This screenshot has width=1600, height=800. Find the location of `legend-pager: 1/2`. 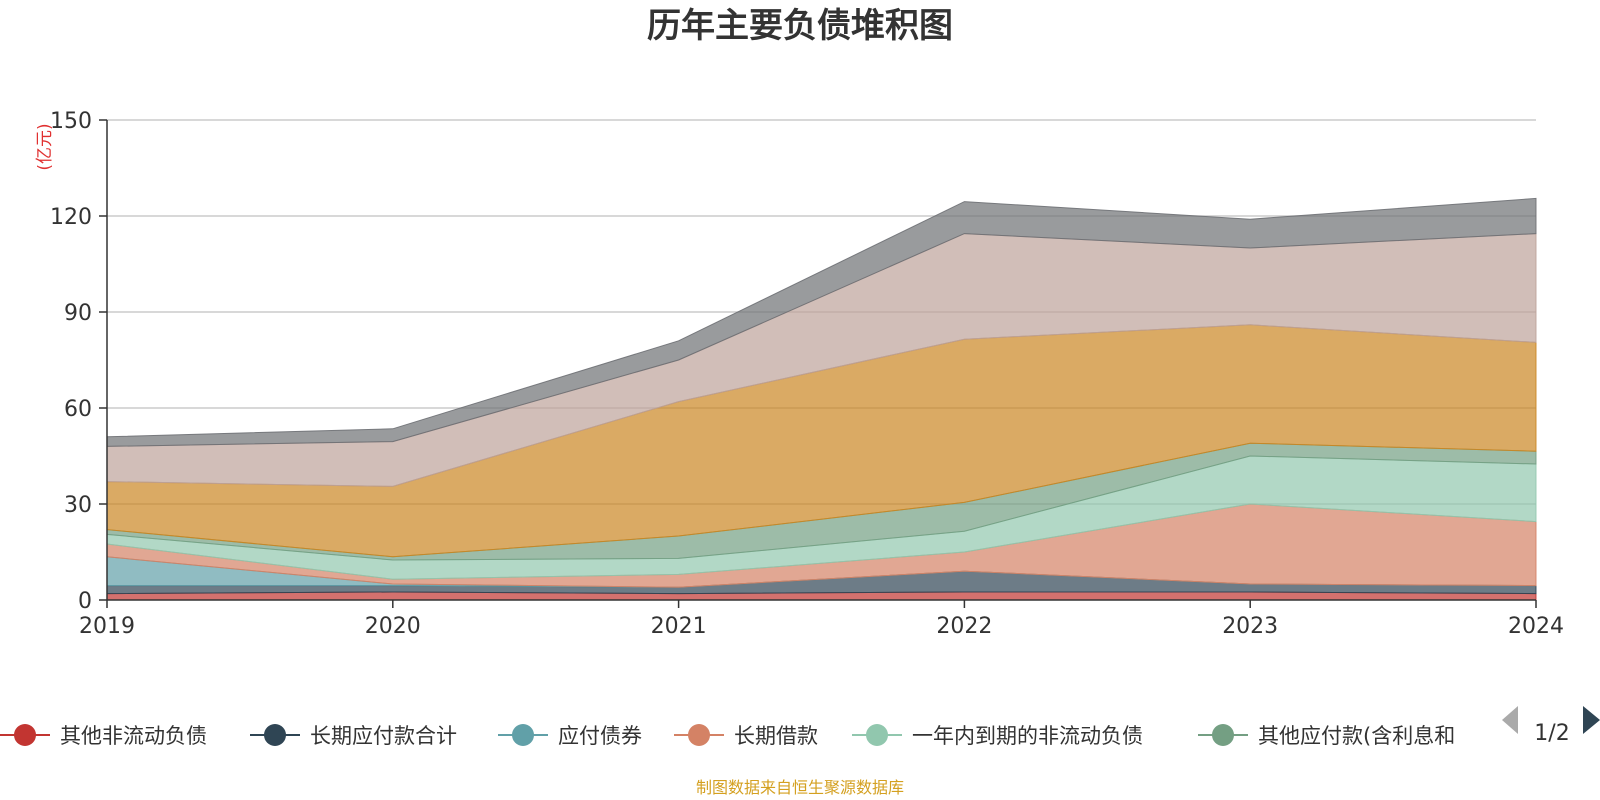

legend-pager: 1/2 is located at coordinates (1551, 726).